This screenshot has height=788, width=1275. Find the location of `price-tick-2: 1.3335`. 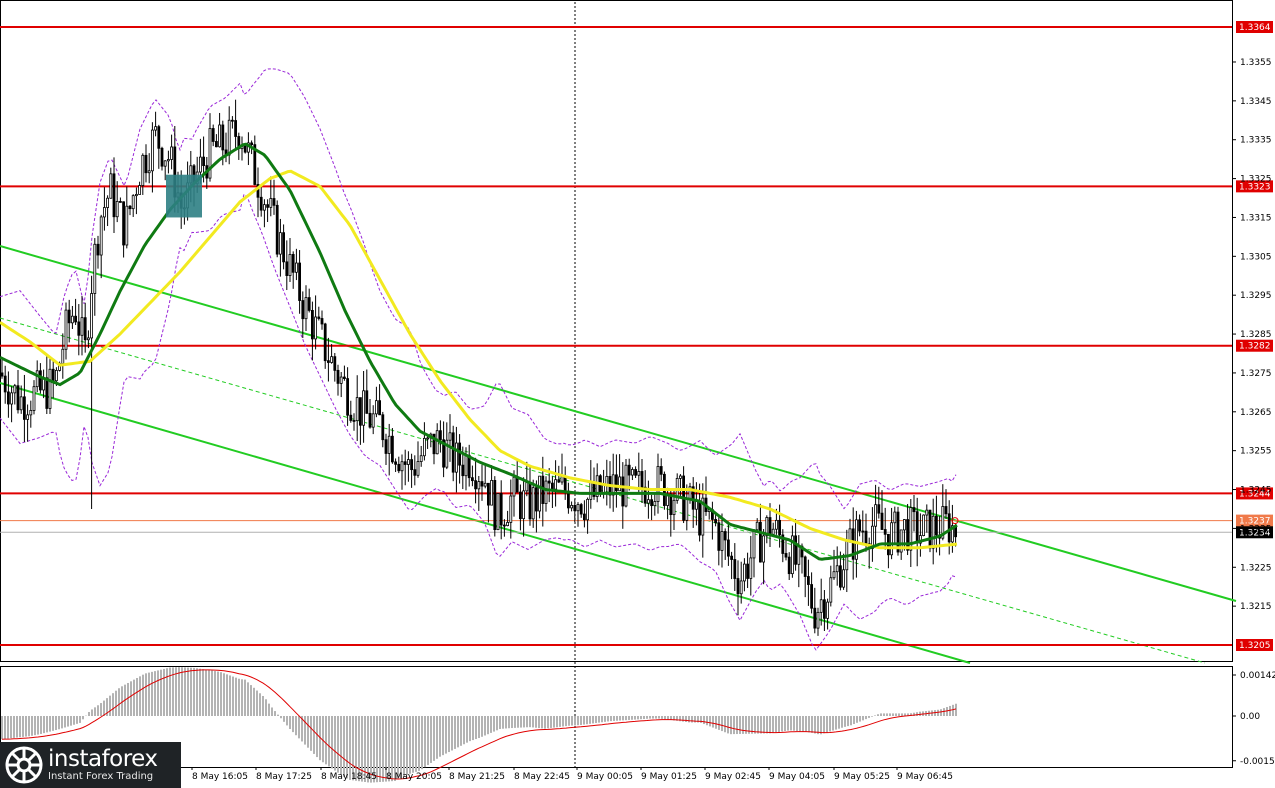

price-tick-2: 1.3335 is located at coordinates (1256, 141).